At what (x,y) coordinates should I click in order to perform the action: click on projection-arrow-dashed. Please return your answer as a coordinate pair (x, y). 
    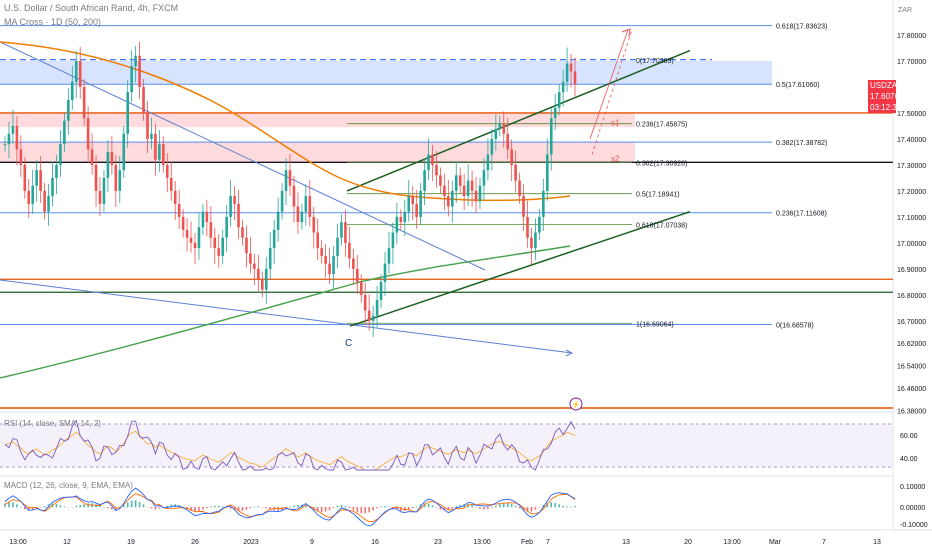
    Looking at the image, I should click on (612, 92).